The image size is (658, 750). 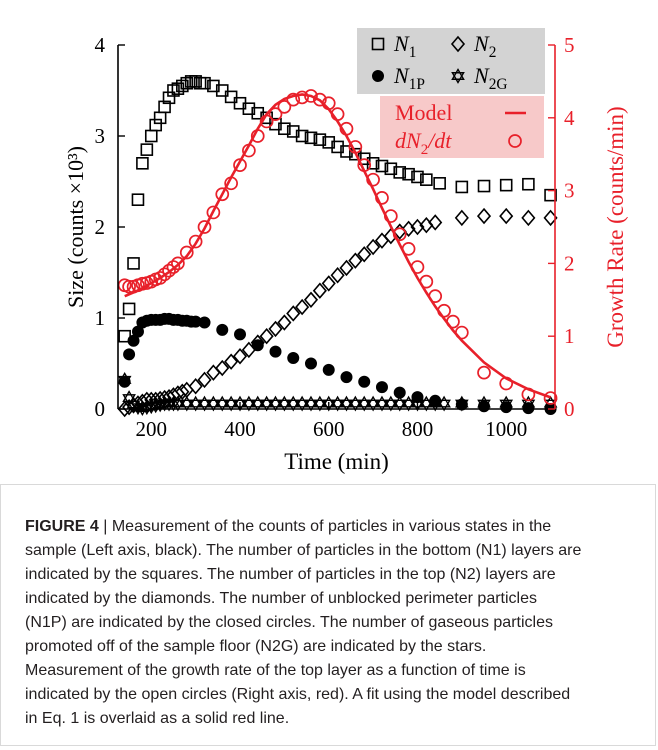 What do you see at coordinates (506, 429) in the screenshot?
I see `x-tick-label: 1000` at bounding box center [506, 429].